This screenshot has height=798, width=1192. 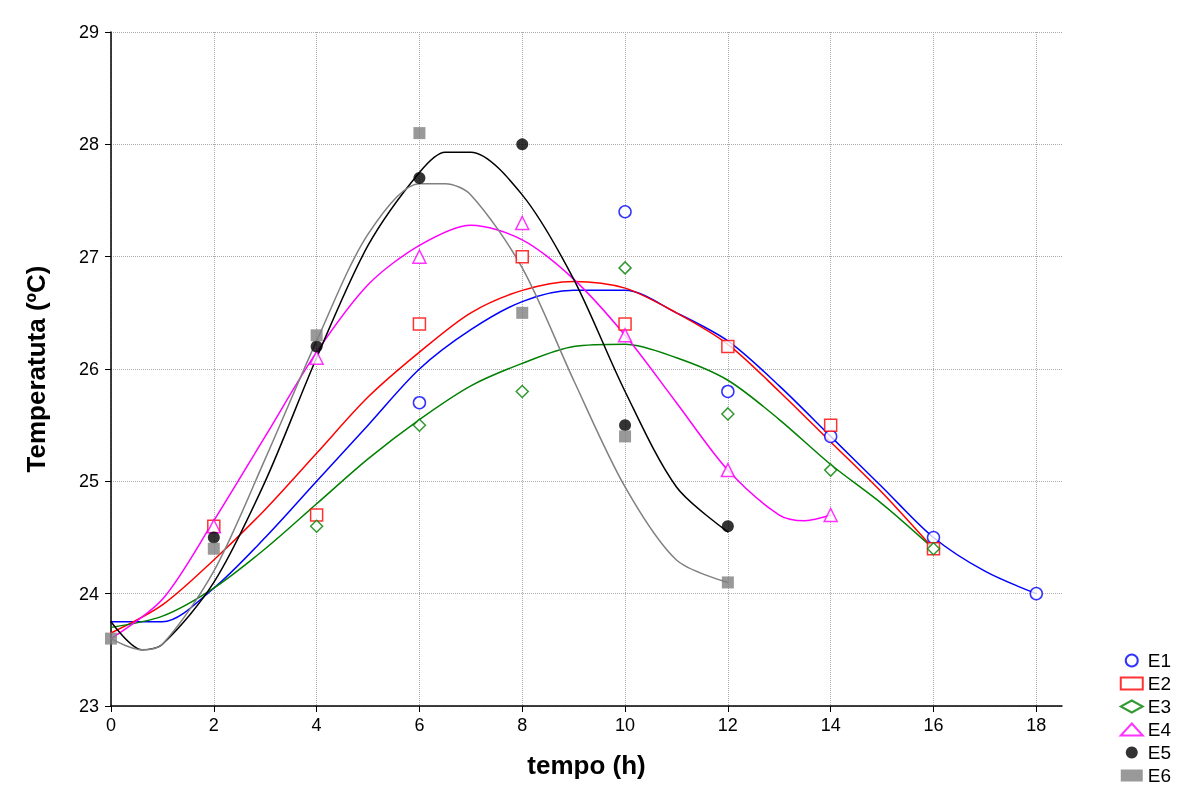 What do you see at coordinates (586, 765) in the screenshot?
I see `x-axis-title: tempo (h)` at bounding box center [586, 765].